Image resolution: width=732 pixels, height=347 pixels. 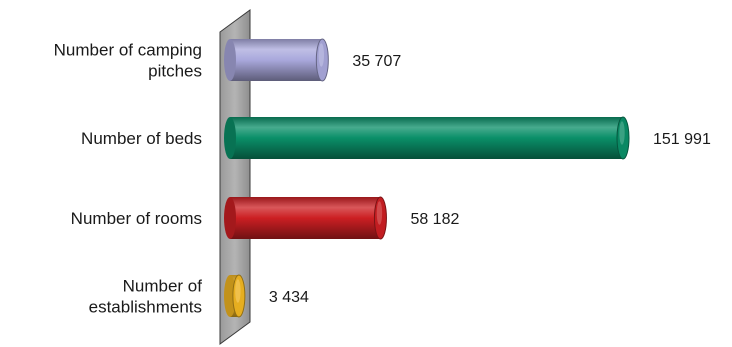 What do you see at coordinates (163, 286) in the screenshot?
I see `category-label: Number of` at bounding box center [163, 286].